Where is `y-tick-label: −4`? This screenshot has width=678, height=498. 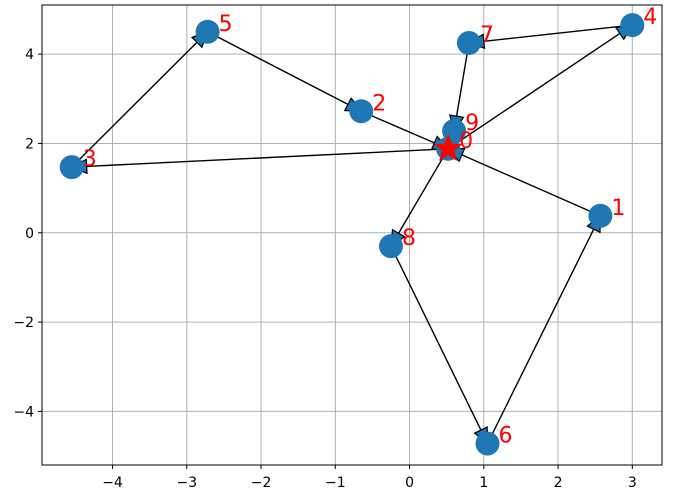
y-tick-label: −4 is located at coordinates (23, 412).